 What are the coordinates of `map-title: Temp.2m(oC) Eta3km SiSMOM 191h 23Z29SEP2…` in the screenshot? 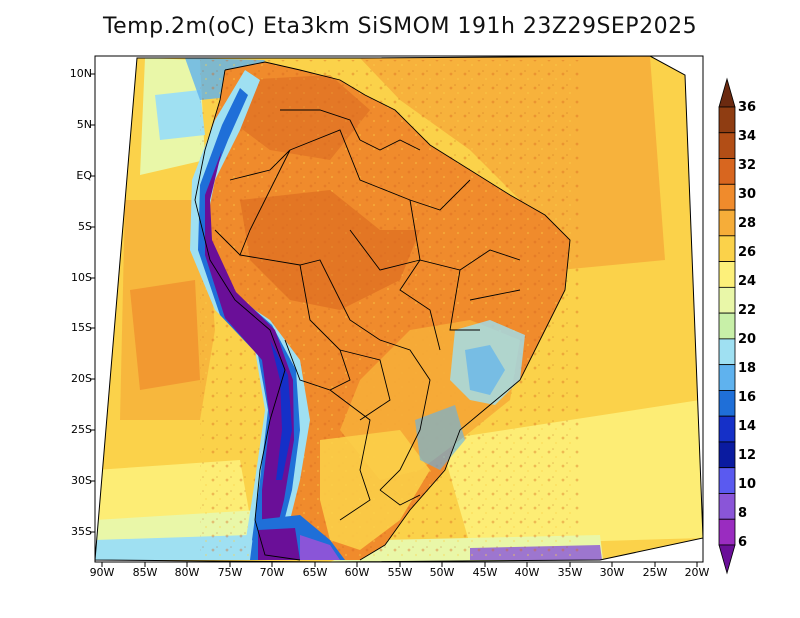 It's located at (400, 26).